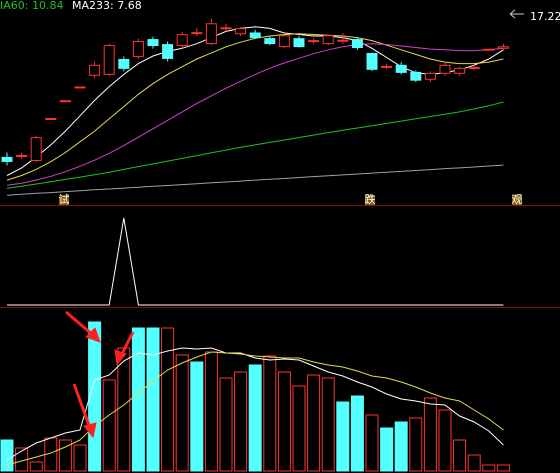 The width and height of the screenshot is (560, 473). Describe the element at coordinates (31, 6) in the screenshot. I see `ma-label: IA60: 10.84` at that location.